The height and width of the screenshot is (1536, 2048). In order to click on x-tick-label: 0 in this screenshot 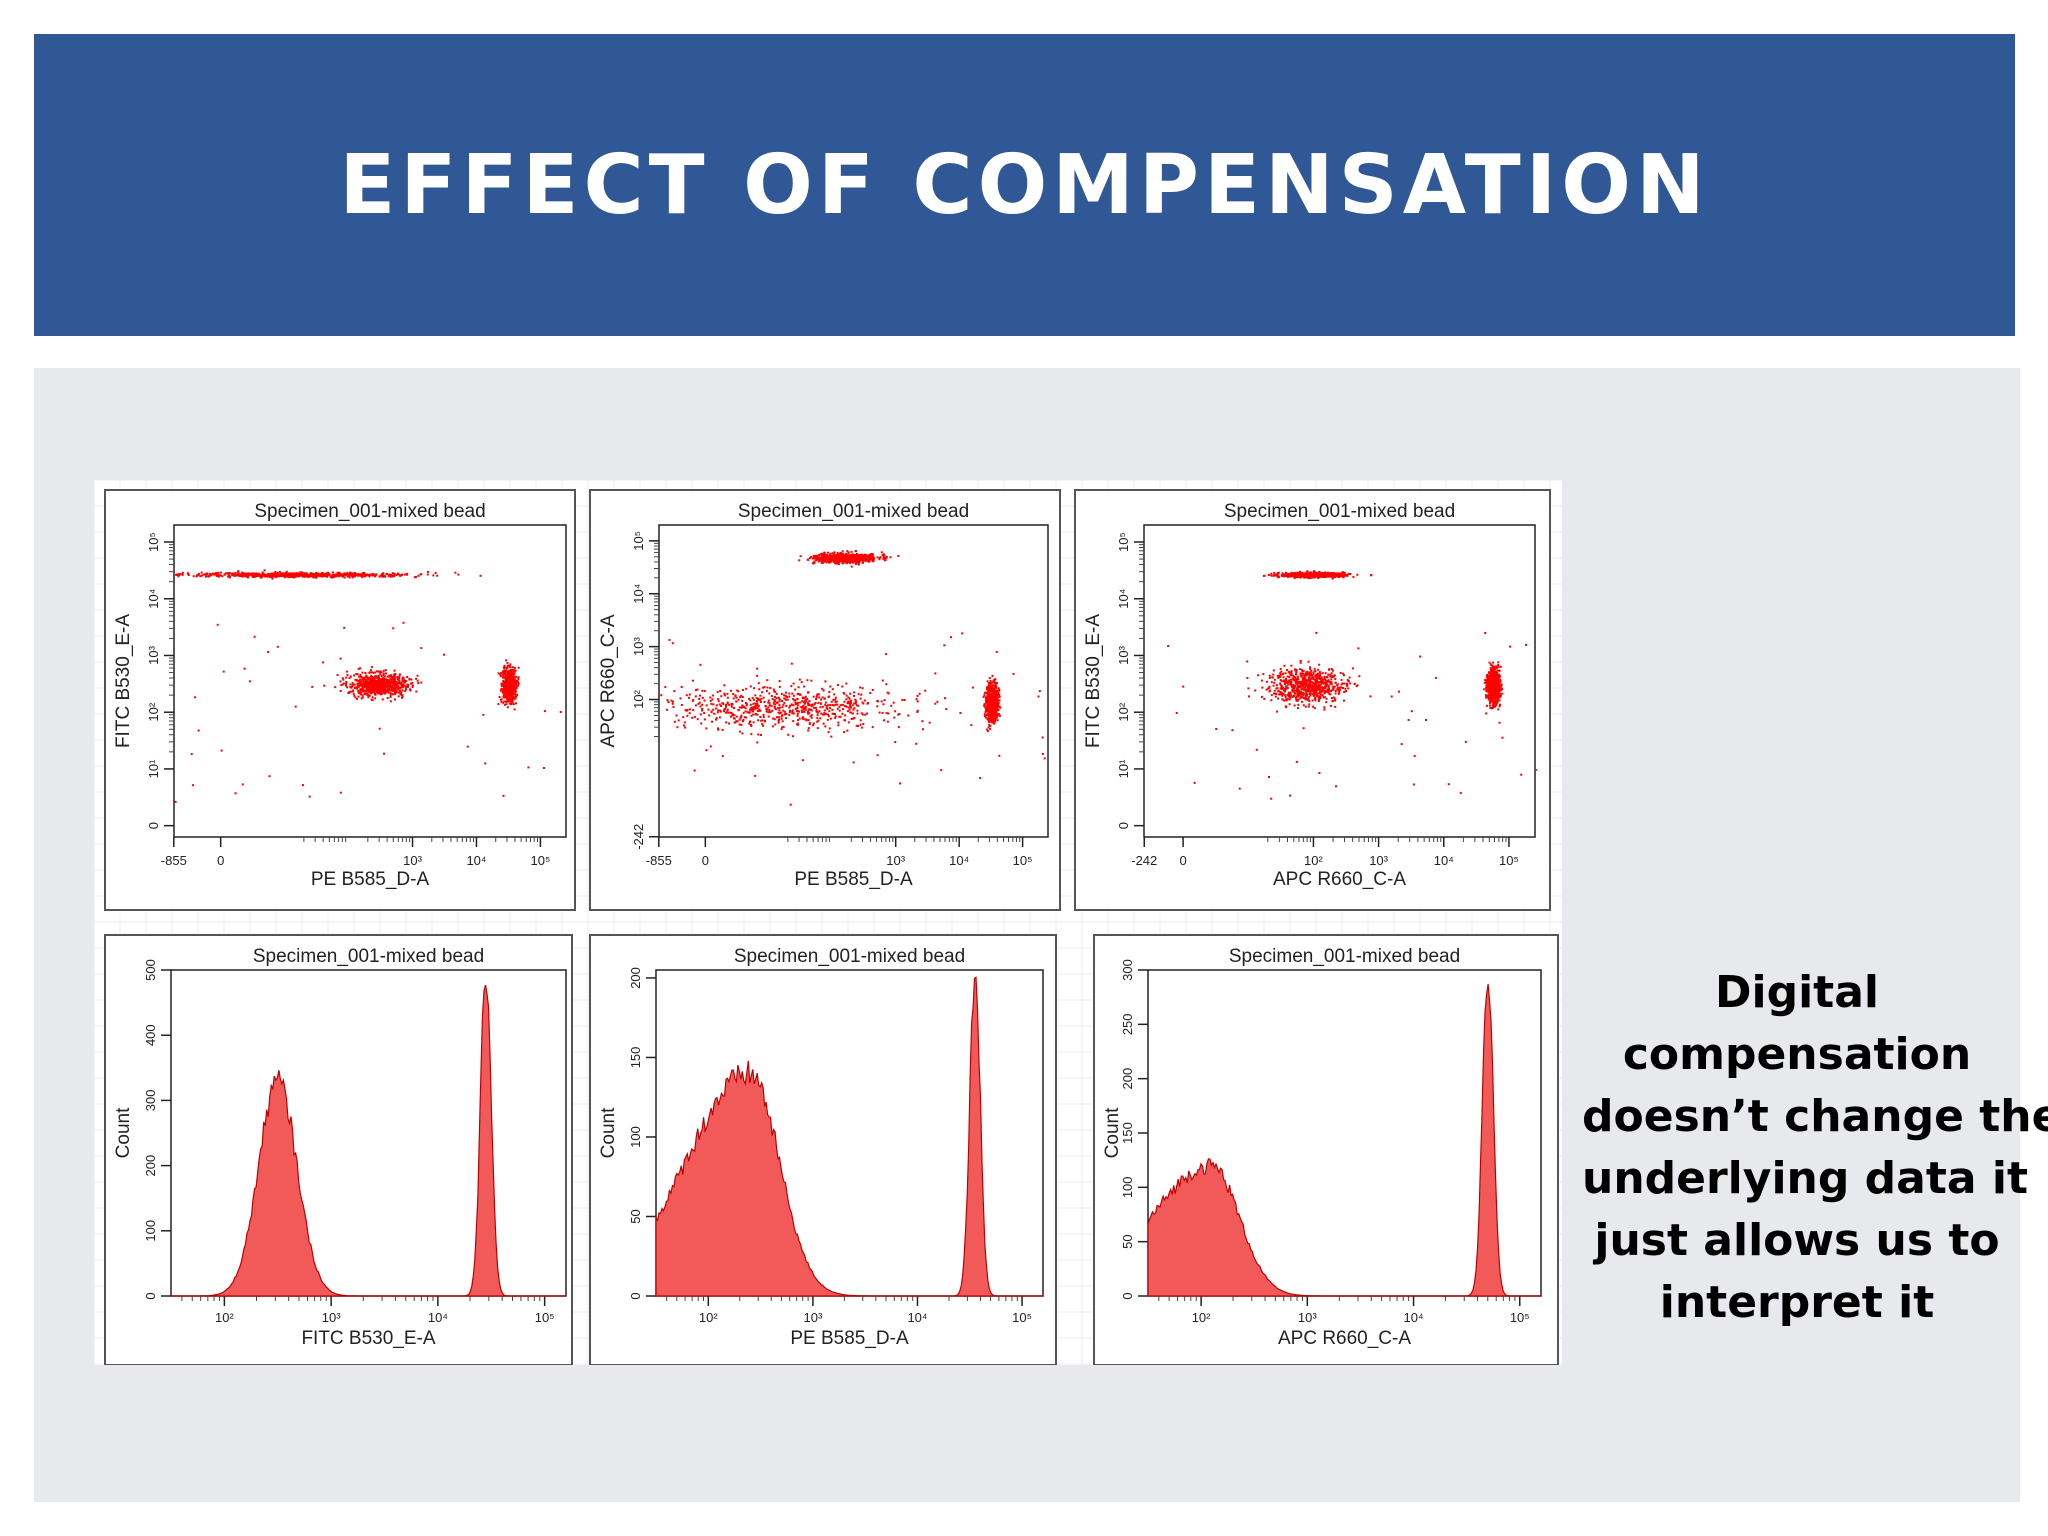, I will do `click(1182, 860)`.